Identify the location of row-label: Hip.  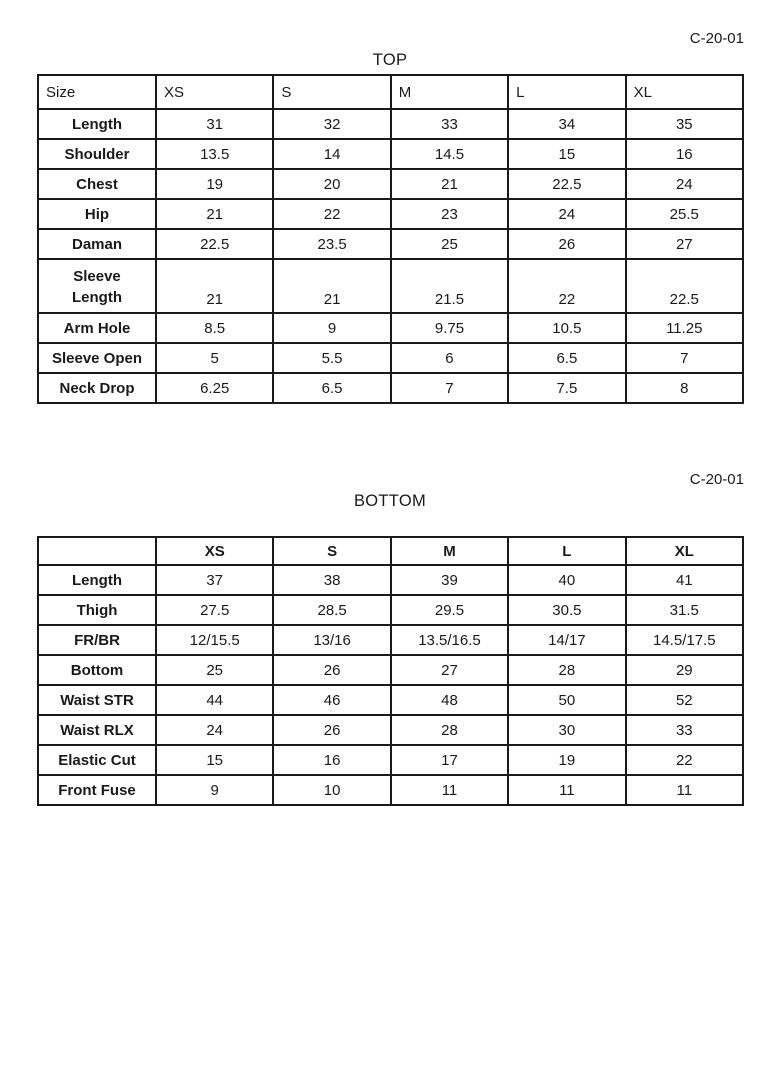
(97, 214).